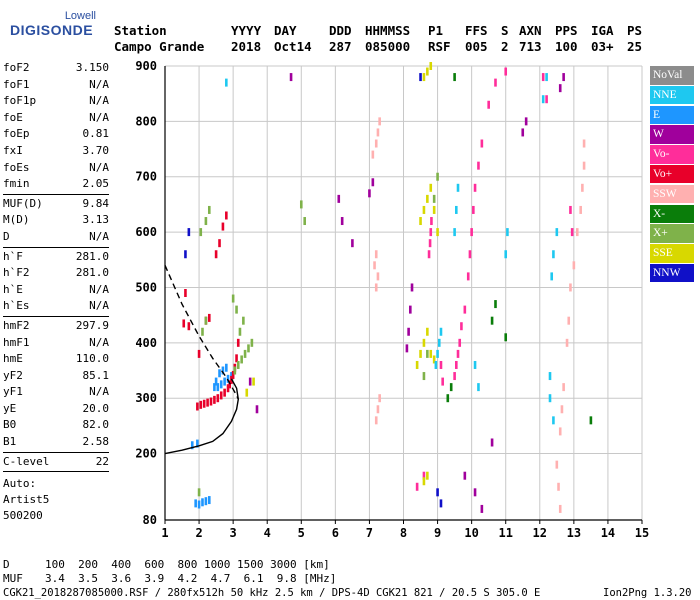 This screenshot has width=700, height=600. What do you see at coordinates (13, 375) in the screenshot?
I see `param-name: yF2` at bounding box center [13, 375].